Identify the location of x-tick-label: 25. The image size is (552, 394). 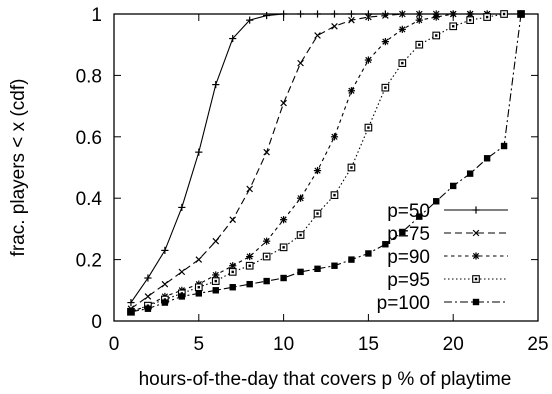
(537, 344).